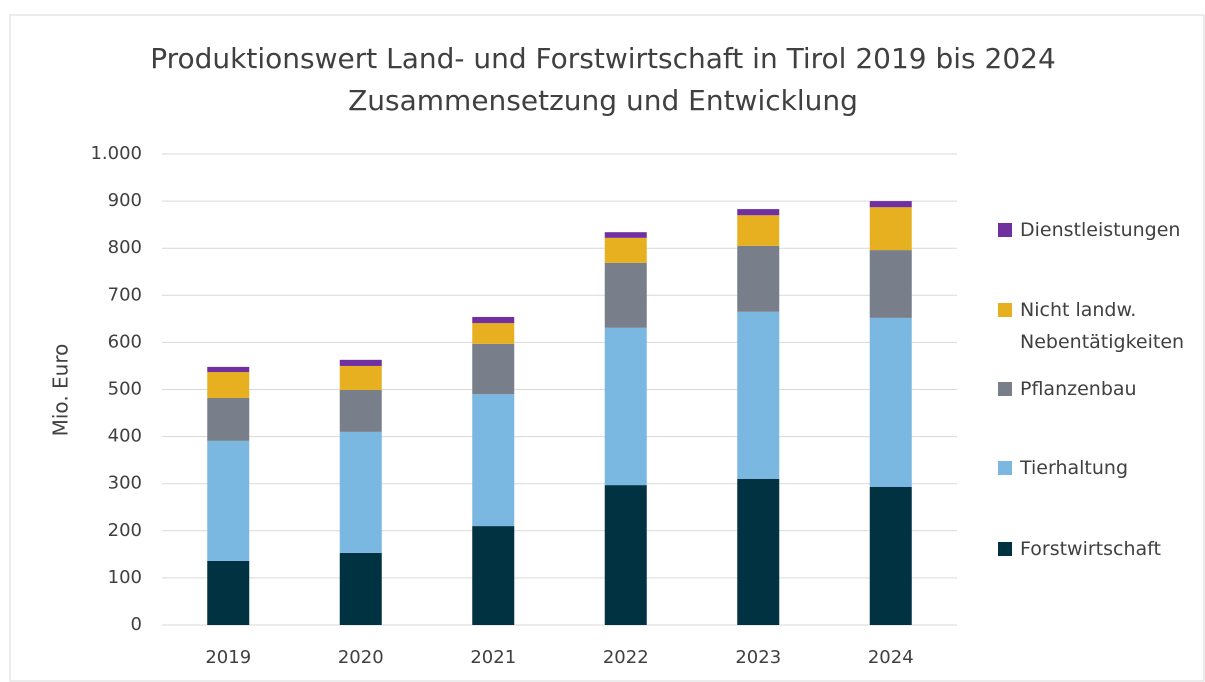 The width and height of the screenshot is (1205, 682). I want to click on x-tick-label: 2024, so click(891, 657).